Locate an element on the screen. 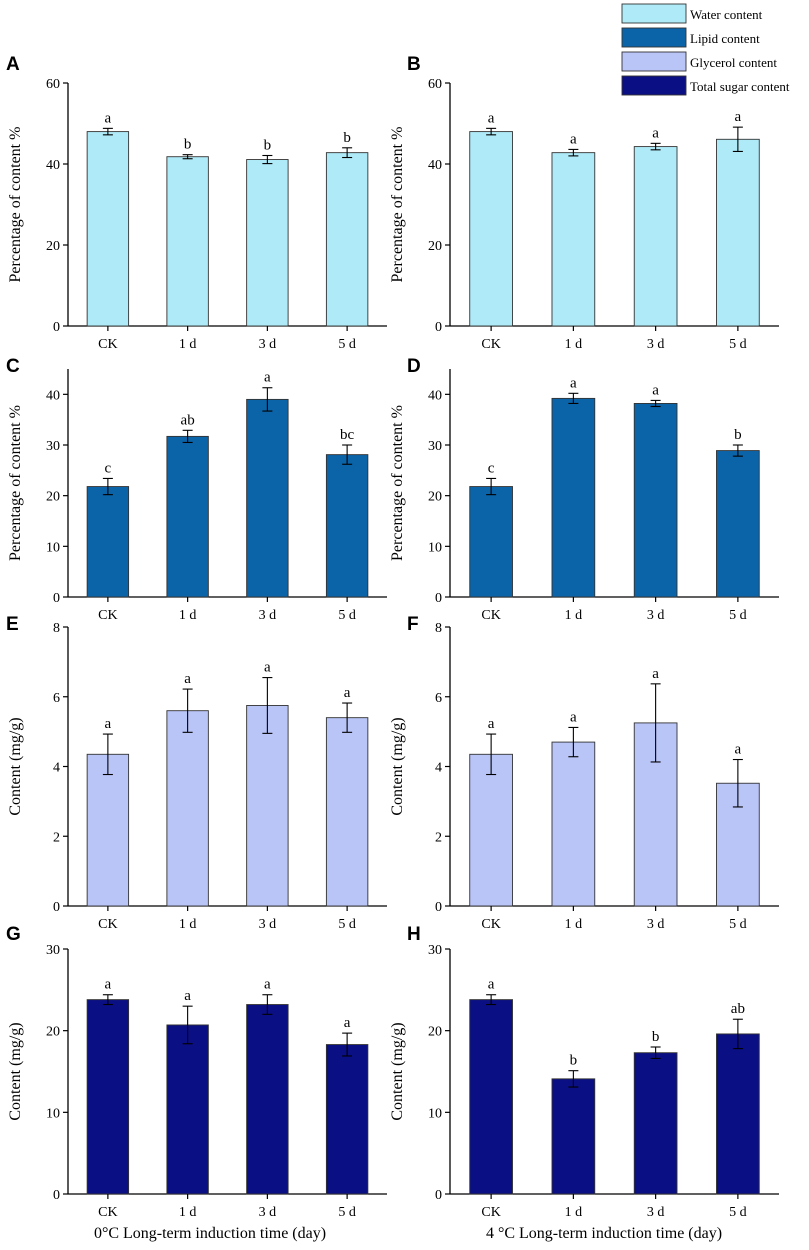 This screenshot has height=1250, width=809. y-tick-label: 60 is located at coordinates (53, 84).